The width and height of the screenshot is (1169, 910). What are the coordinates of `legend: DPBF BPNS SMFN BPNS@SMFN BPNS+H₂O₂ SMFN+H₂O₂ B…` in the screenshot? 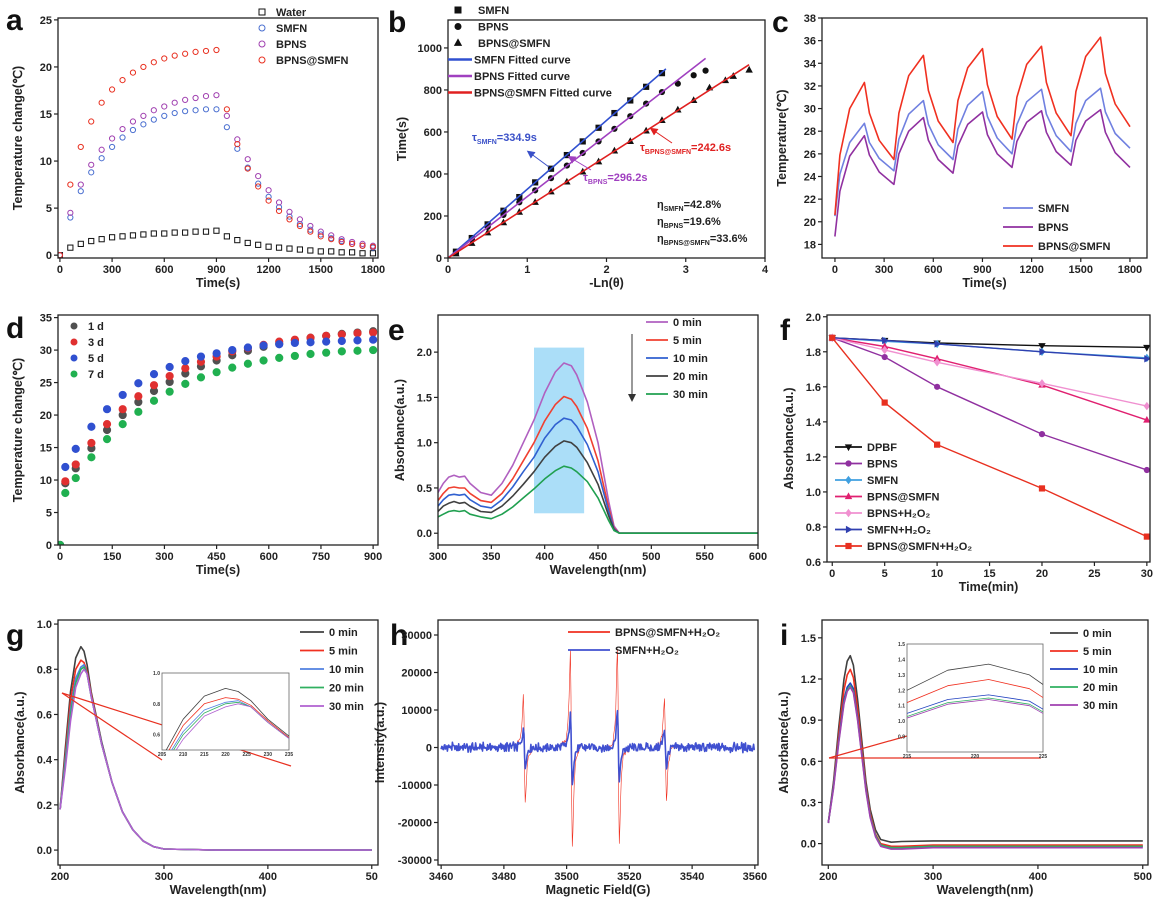 It's located at (903, 497).